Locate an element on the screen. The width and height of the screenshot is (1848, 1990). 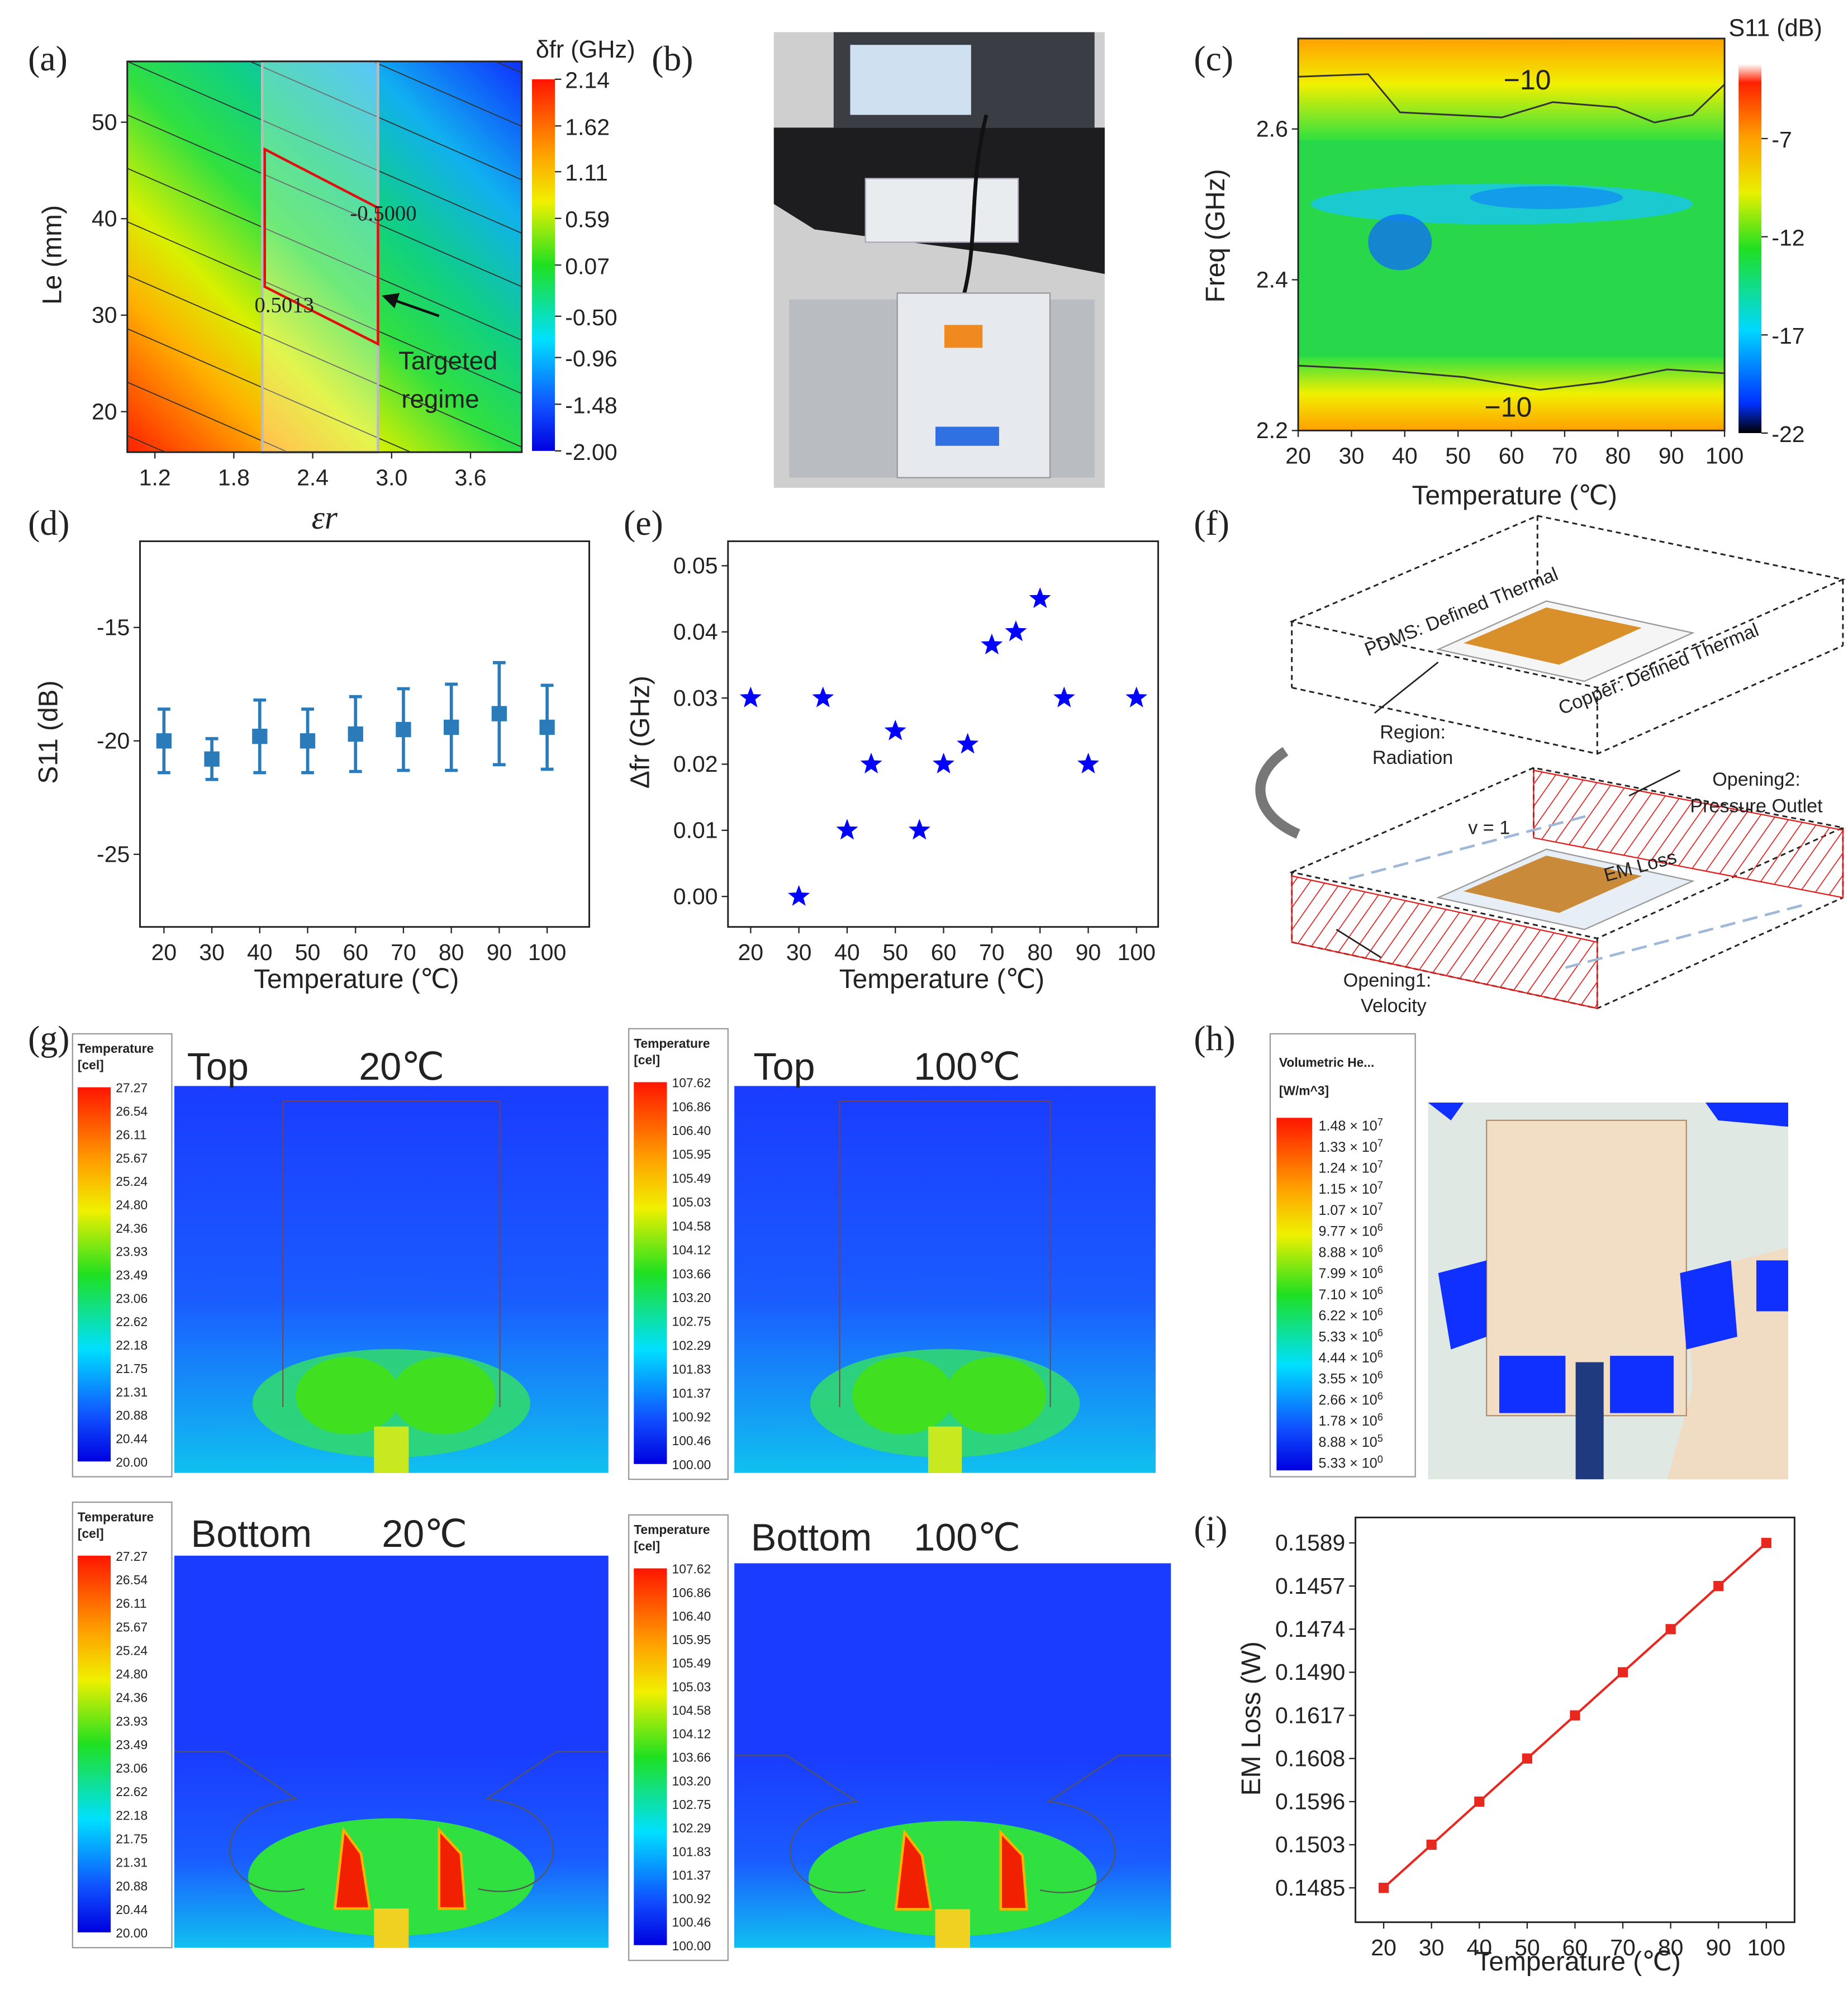
thermal-box is located at coordinates (1567, 635).